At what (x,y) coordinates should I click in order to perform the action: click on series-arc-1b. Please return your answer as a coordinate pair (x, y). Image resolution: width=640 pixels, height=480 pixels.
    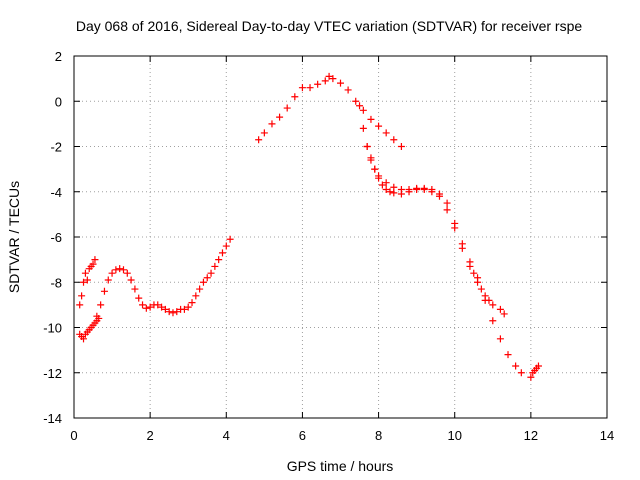
    Looking at the image, I should click on (87, 282).